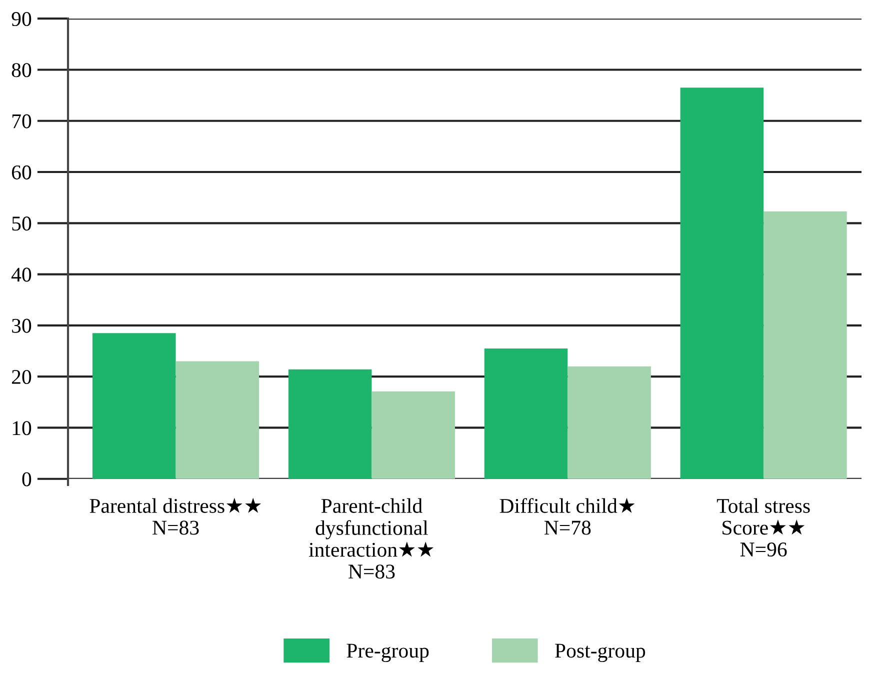  I want to click on y-tick-label: 60, so click(22, 172).